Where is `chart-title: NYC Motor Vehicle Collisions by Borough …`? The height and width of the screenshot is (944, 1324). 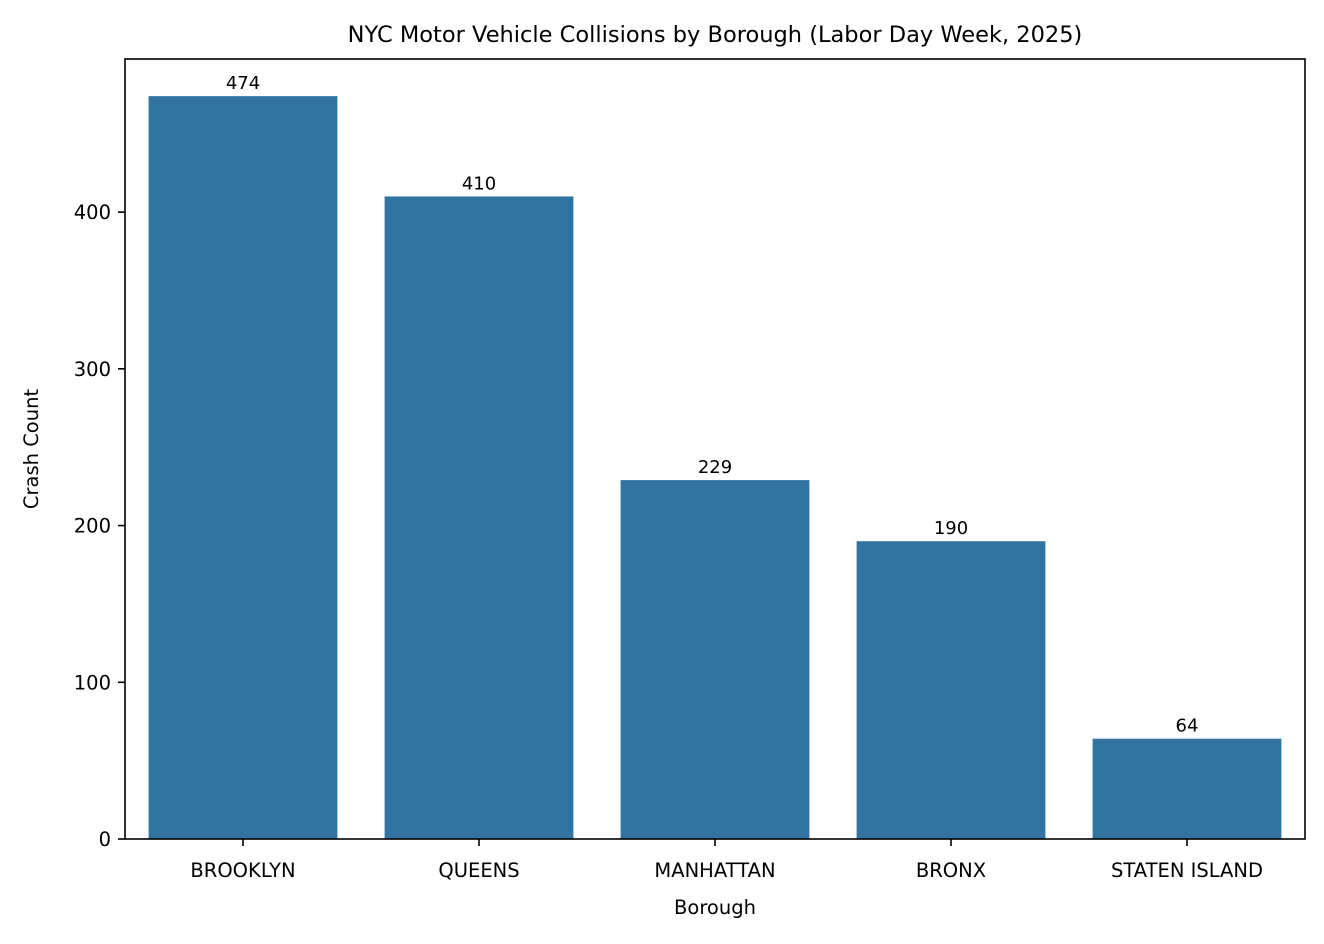
chart-title: NYC Motor Vehicle Collisions by Borough … is located at coordinates (715, 35).